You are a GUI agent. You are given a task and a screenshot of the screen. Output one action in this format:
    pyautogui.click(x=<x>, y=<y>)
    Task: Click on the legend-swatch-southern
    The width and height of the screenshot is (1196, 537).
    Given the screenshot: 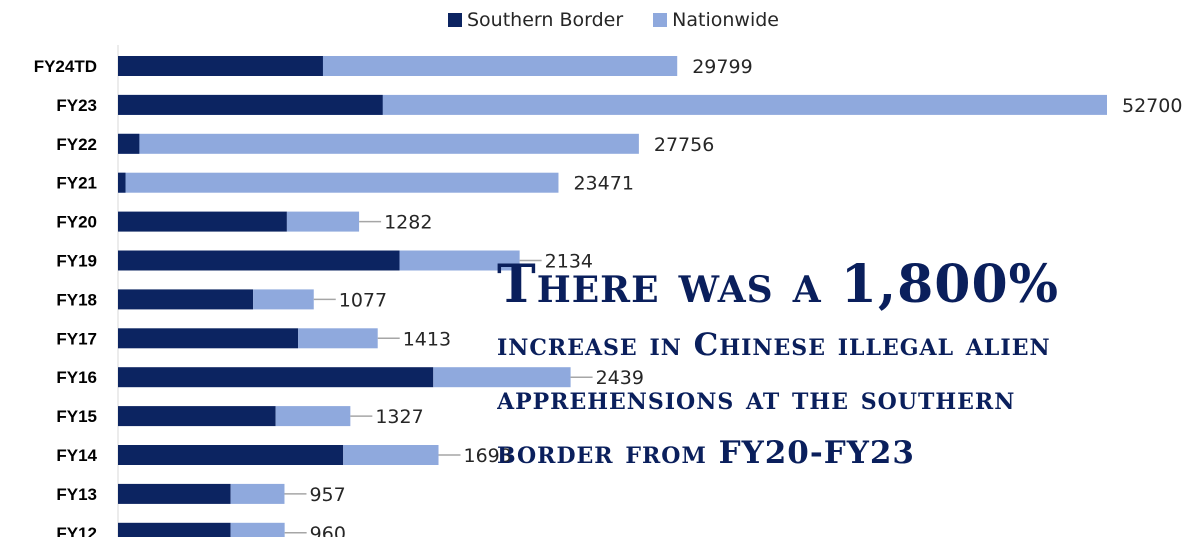 What is the action you would take?
    pyautogui.click(x=455, y=20)
    